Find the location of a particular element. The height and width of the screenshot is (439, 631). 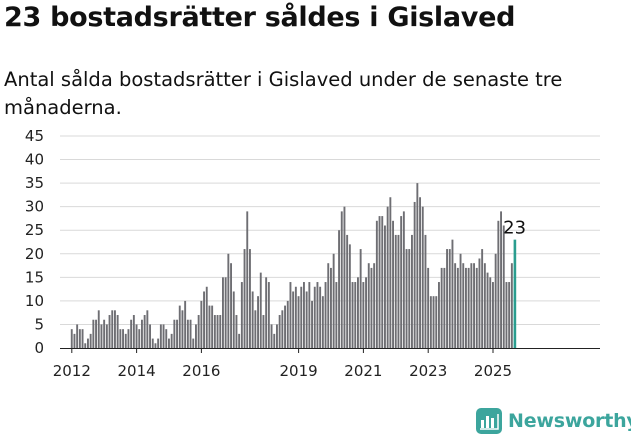

y-tick-label: 25 is located at coordinates (34, 230).